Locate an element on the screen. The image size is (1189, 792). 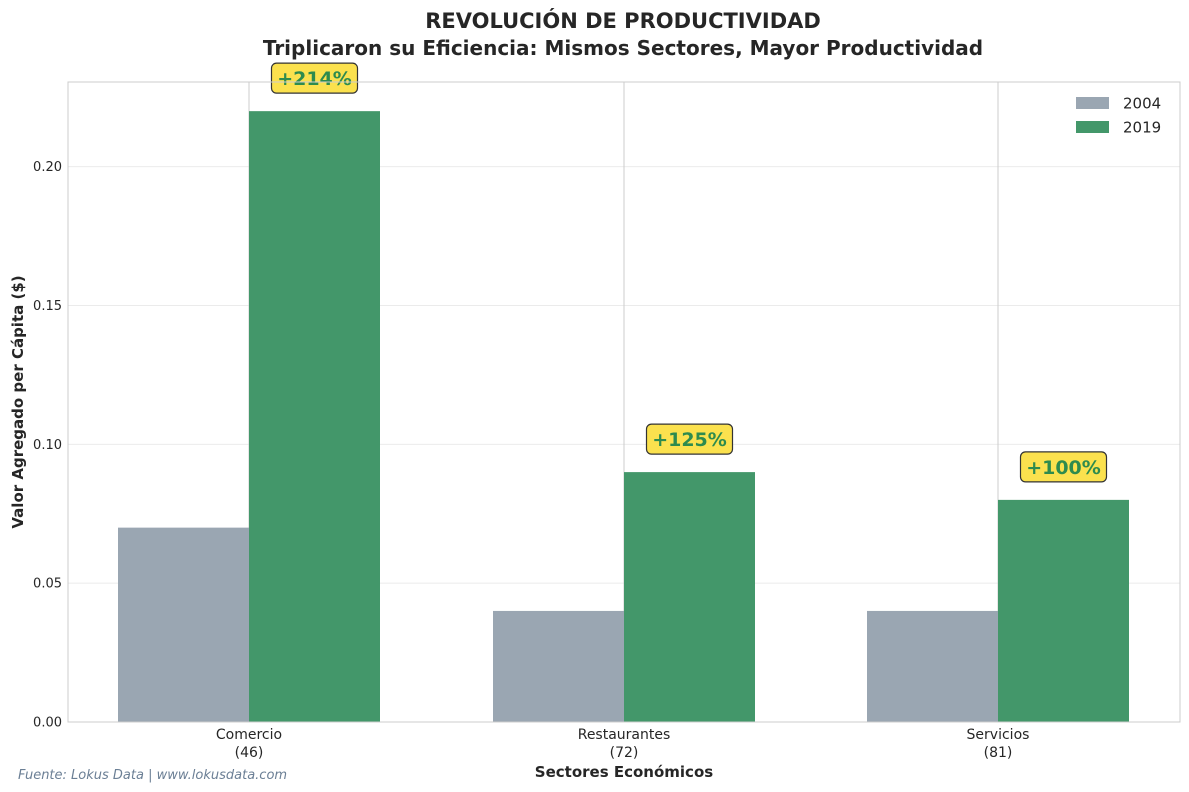
x-tick-sublabel: (46) is located at coordinates (249, 753).